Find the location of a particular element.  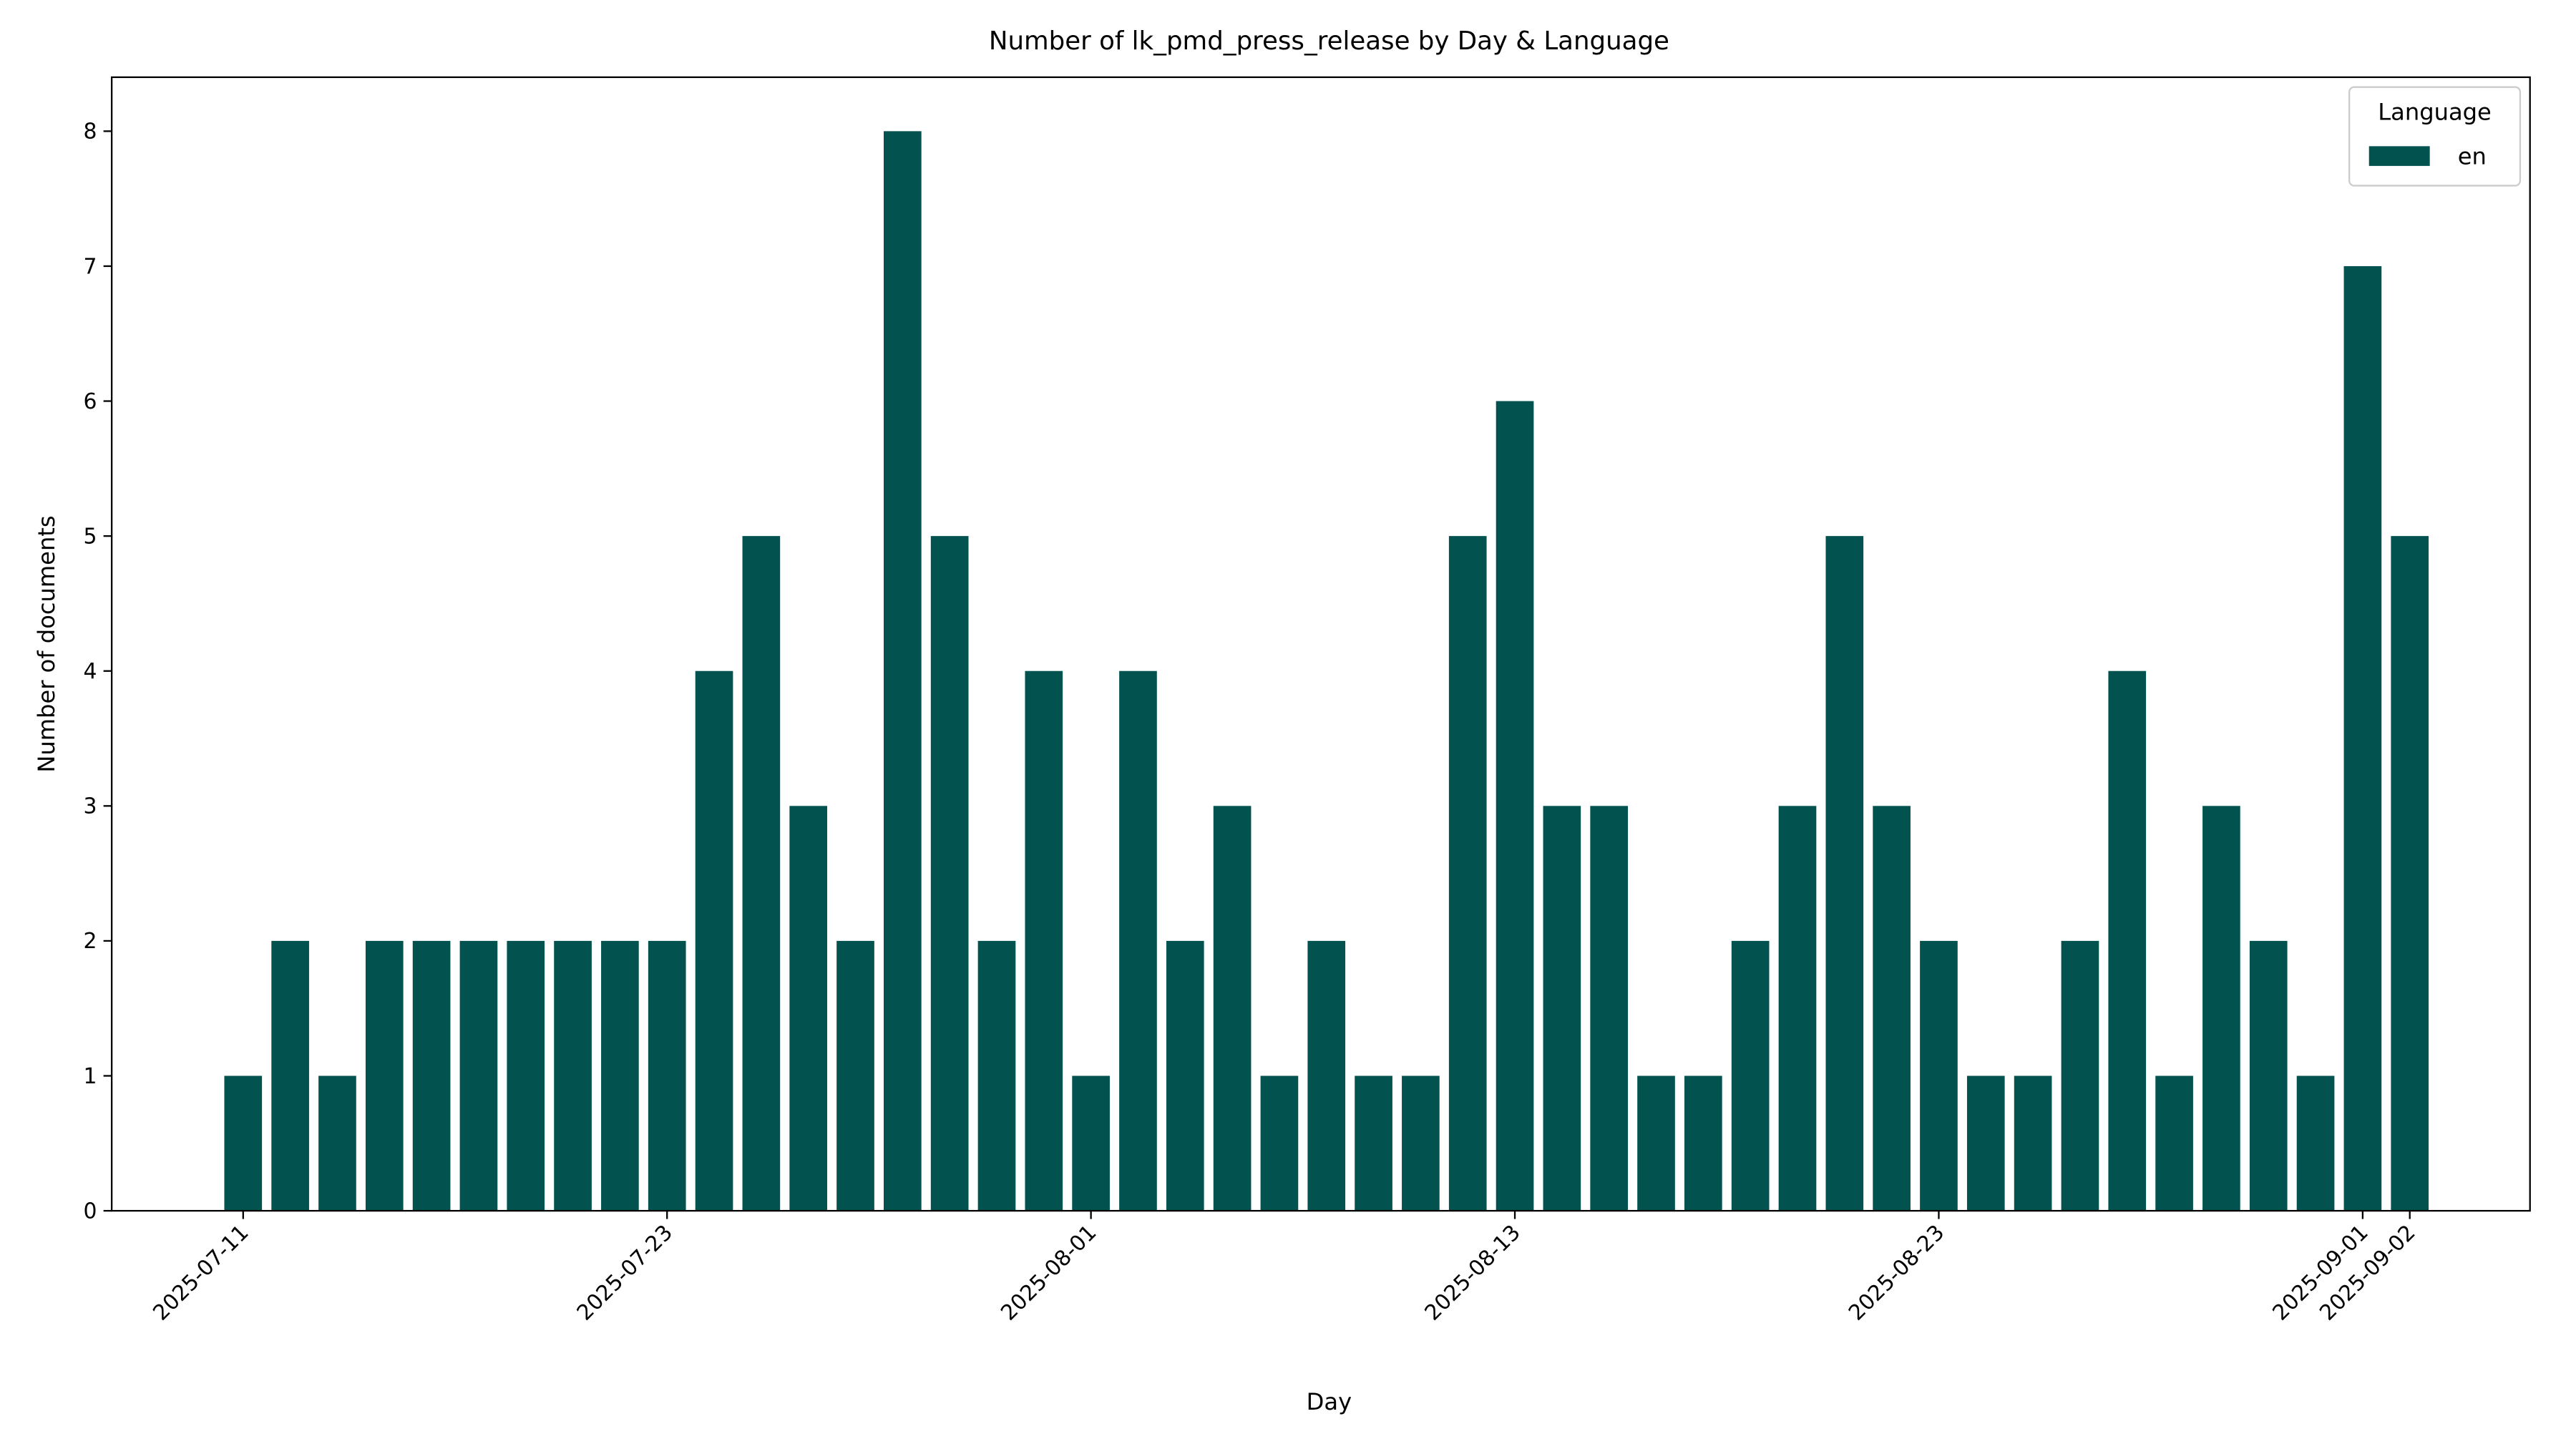

y-tick-label: 7 is located at coordinates (90, 266).